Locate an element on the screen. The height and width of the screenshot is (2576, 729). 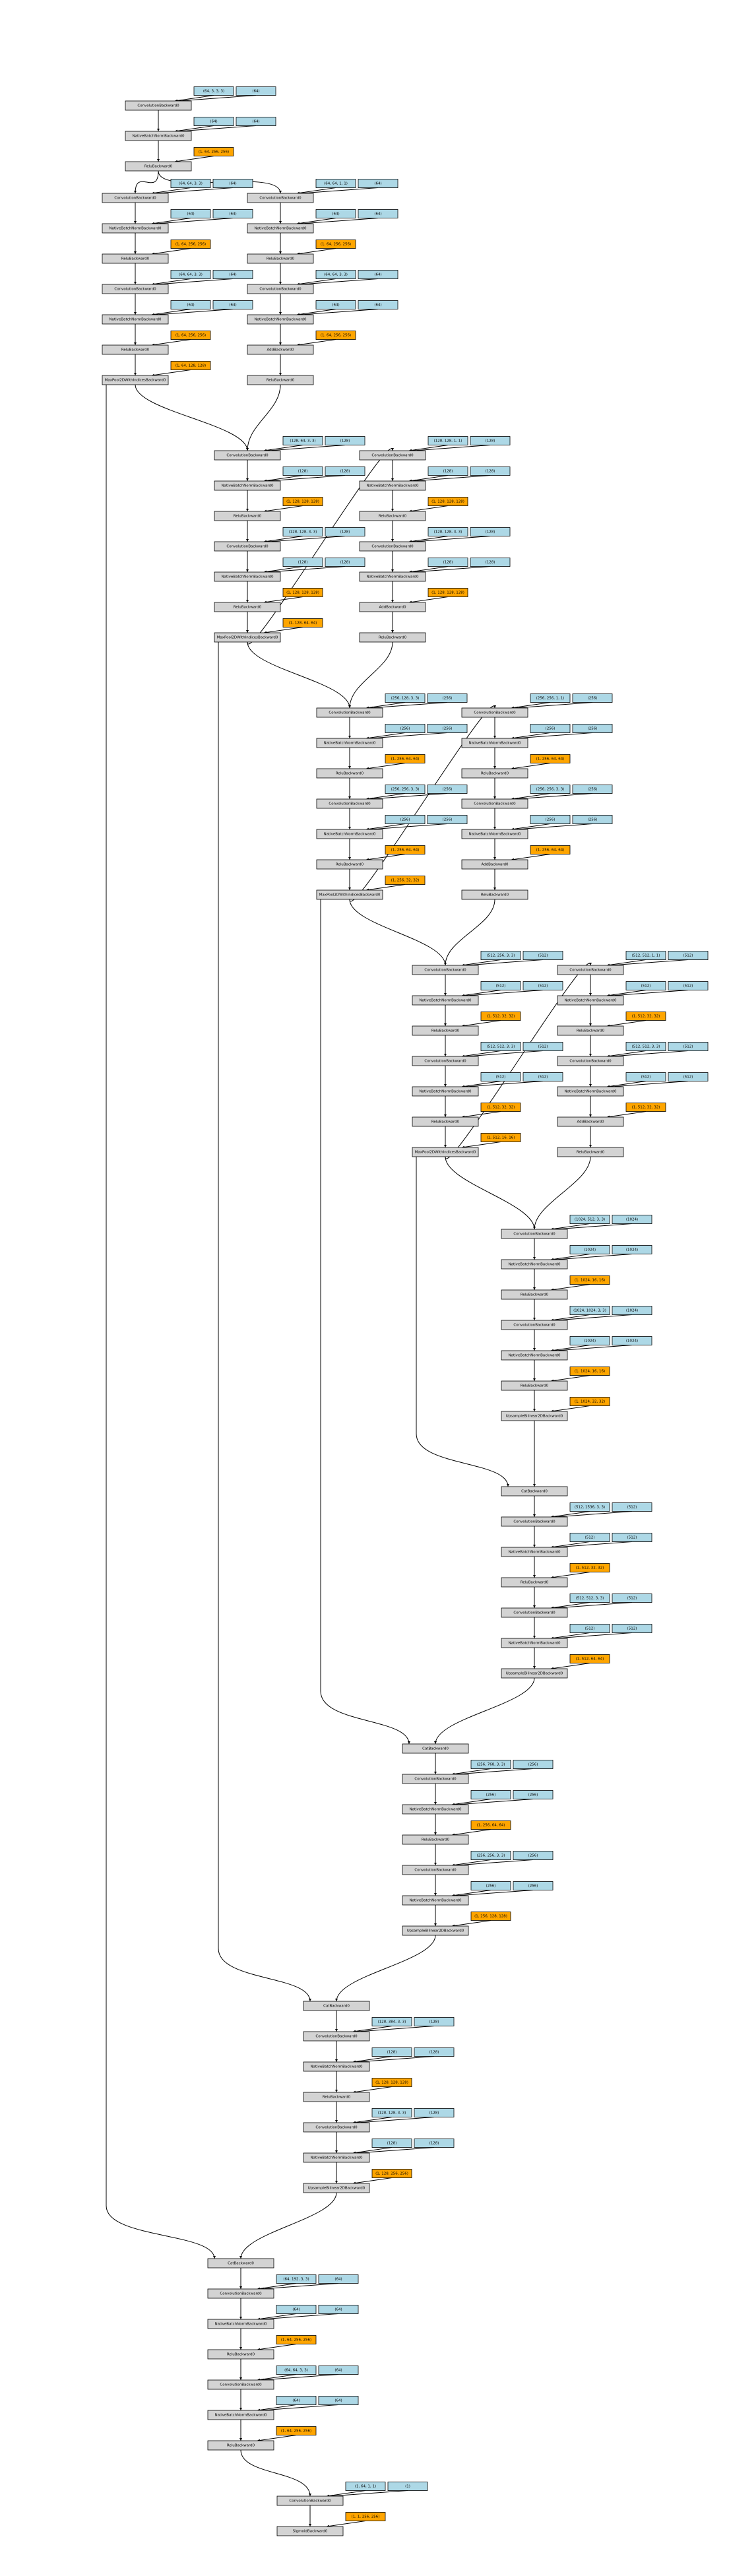
saved-node-label: (1, 256, 128, 128) is located at coordinates (490, 1917).